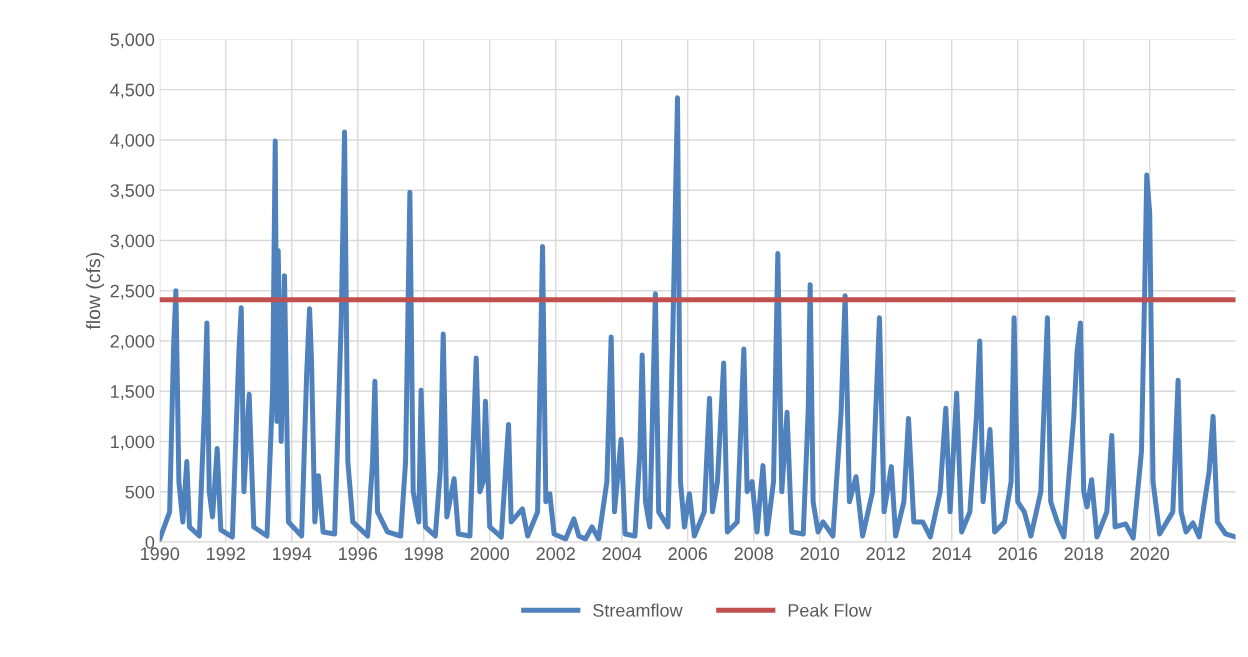 The image size is (1248, 657). I want to click on x-tick-label: 2002, so click(555, 554).